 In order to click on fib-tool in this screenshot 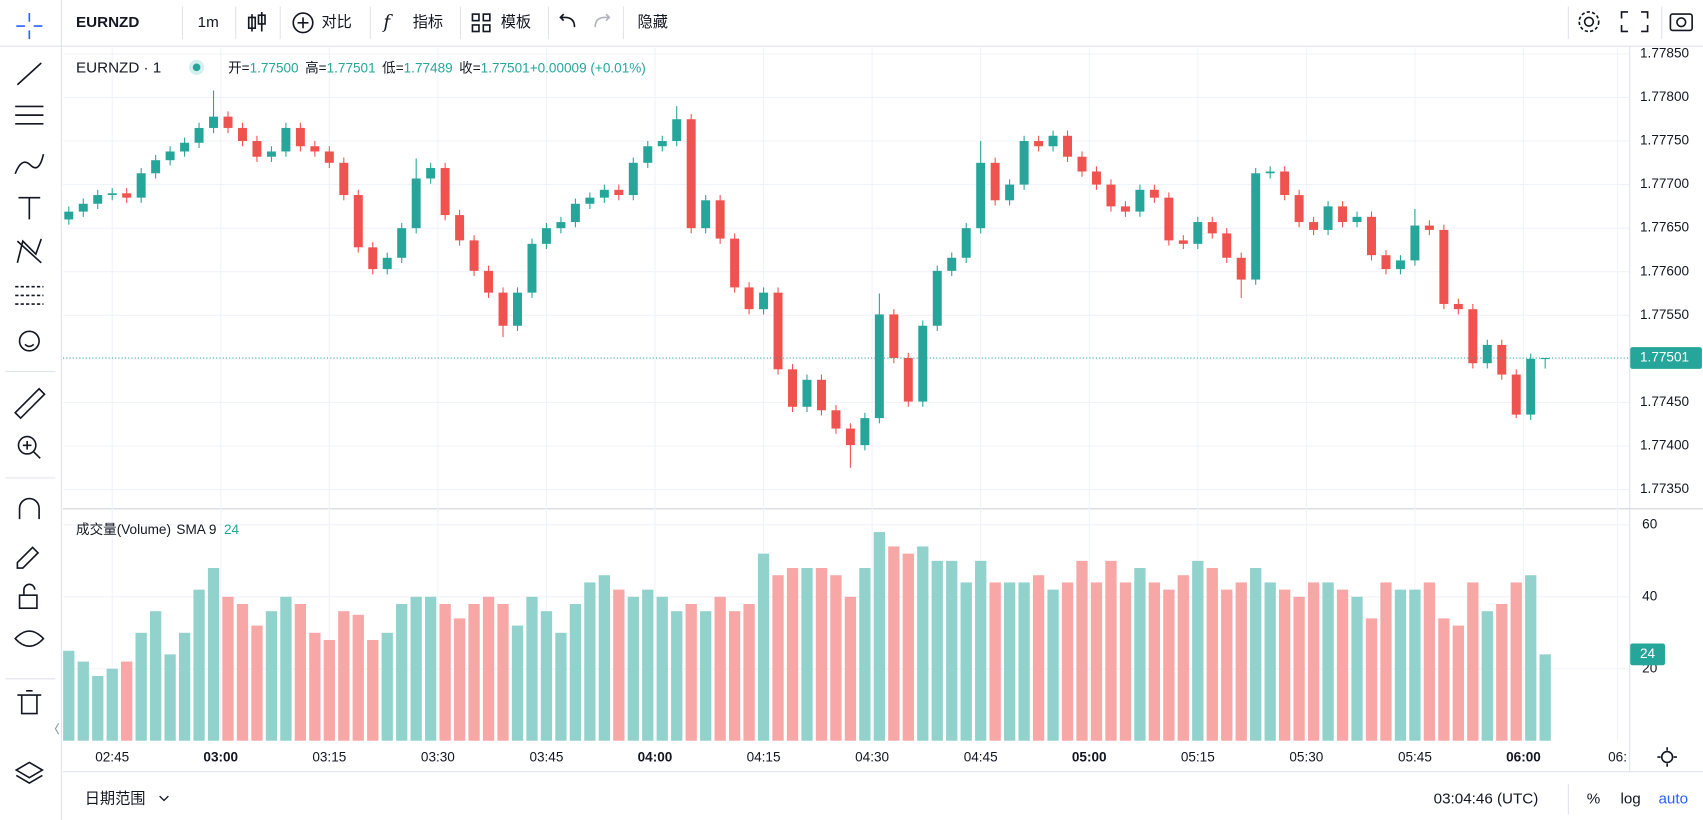, I will do `click(29, 115)`.